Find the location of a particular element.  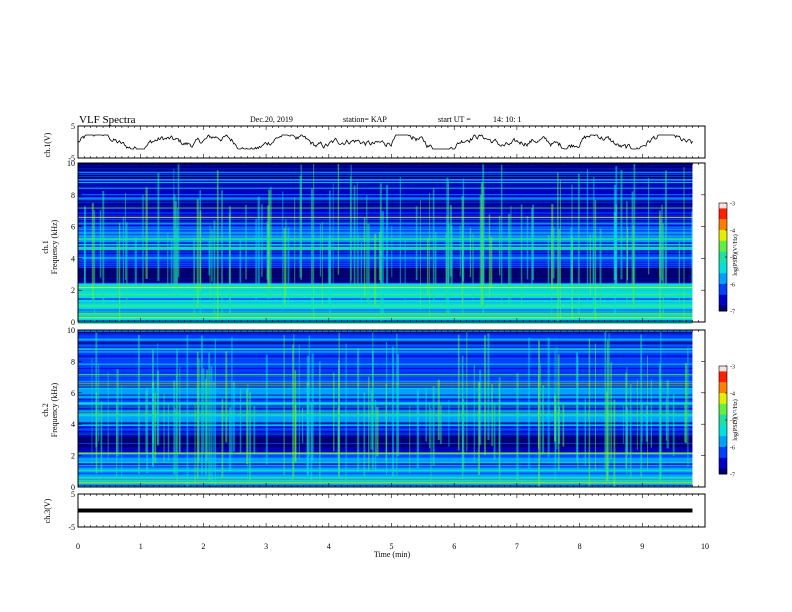

colorbar2-tick-label: -3 is located at coordinates (732, 368).